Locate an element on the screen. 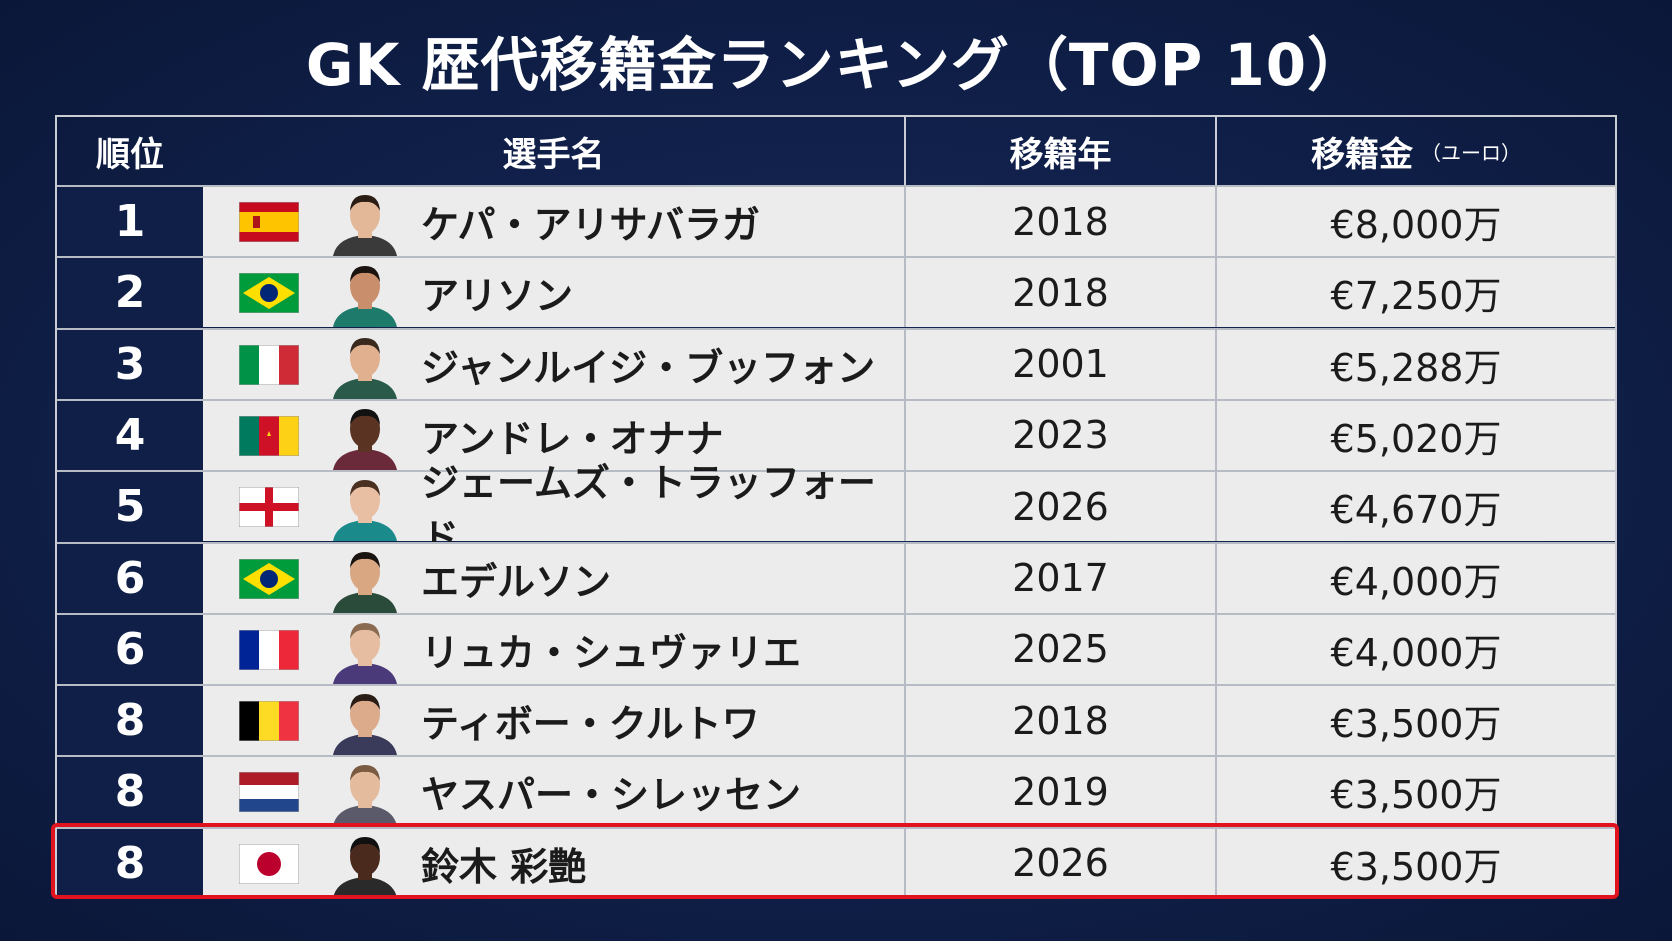  player-cell: アリソン is located at coordinates (554, 293).